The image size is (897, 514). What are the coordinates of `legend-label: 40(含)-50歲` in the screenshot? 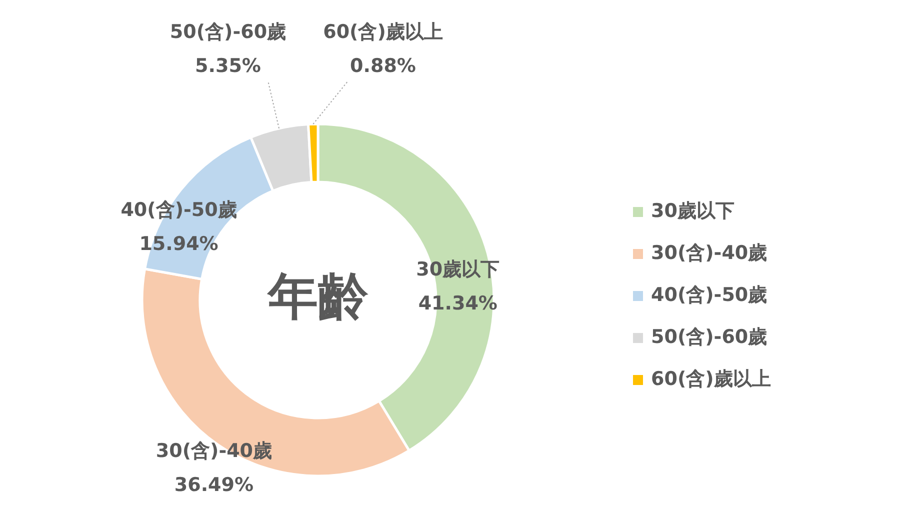 It's located at (709, 295).